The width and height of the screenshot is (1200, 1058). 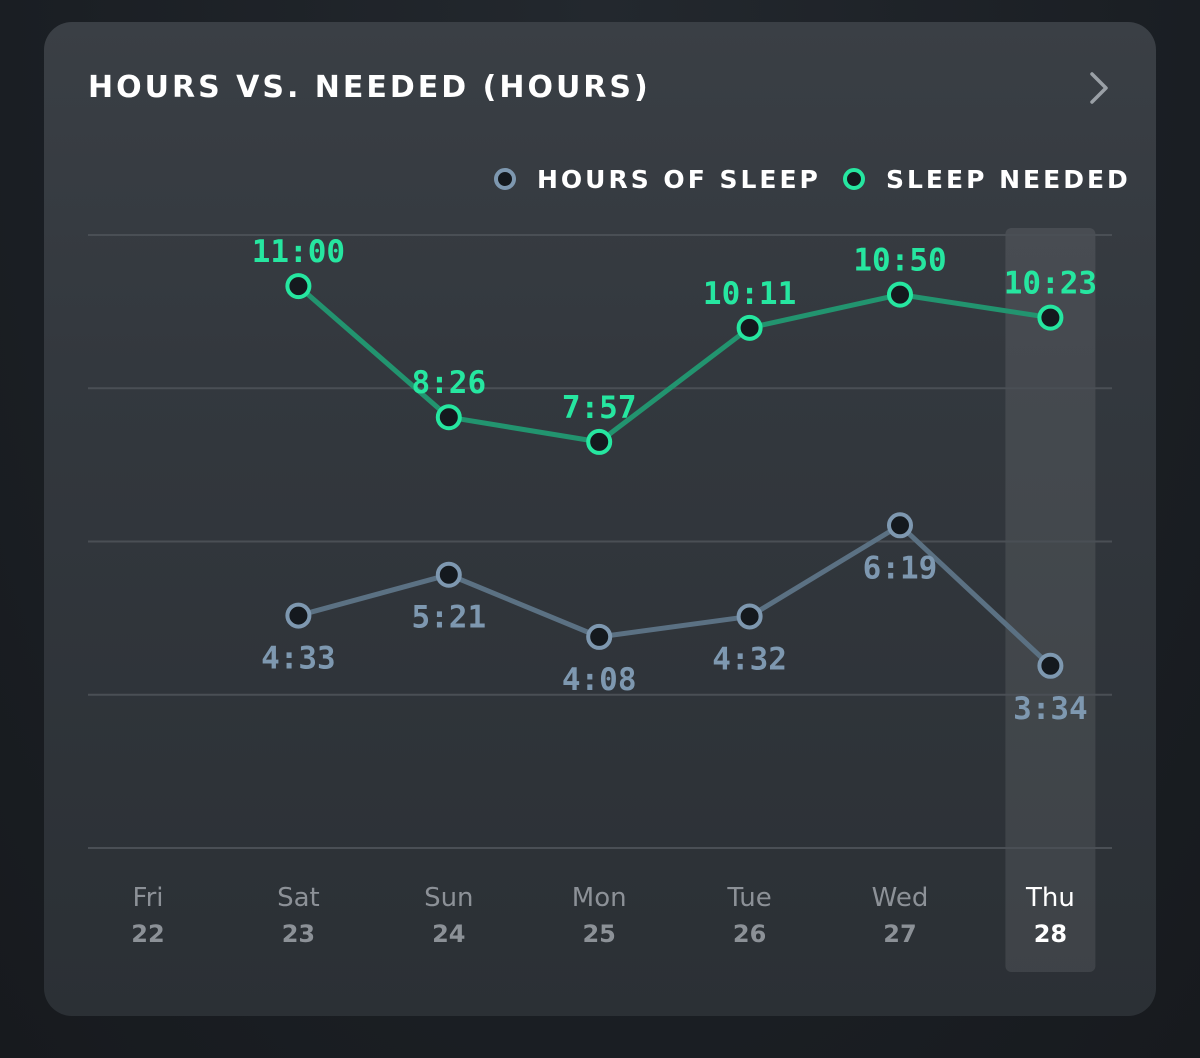 I want to click on x-tick-date: 26, so click(x=749, y=934).